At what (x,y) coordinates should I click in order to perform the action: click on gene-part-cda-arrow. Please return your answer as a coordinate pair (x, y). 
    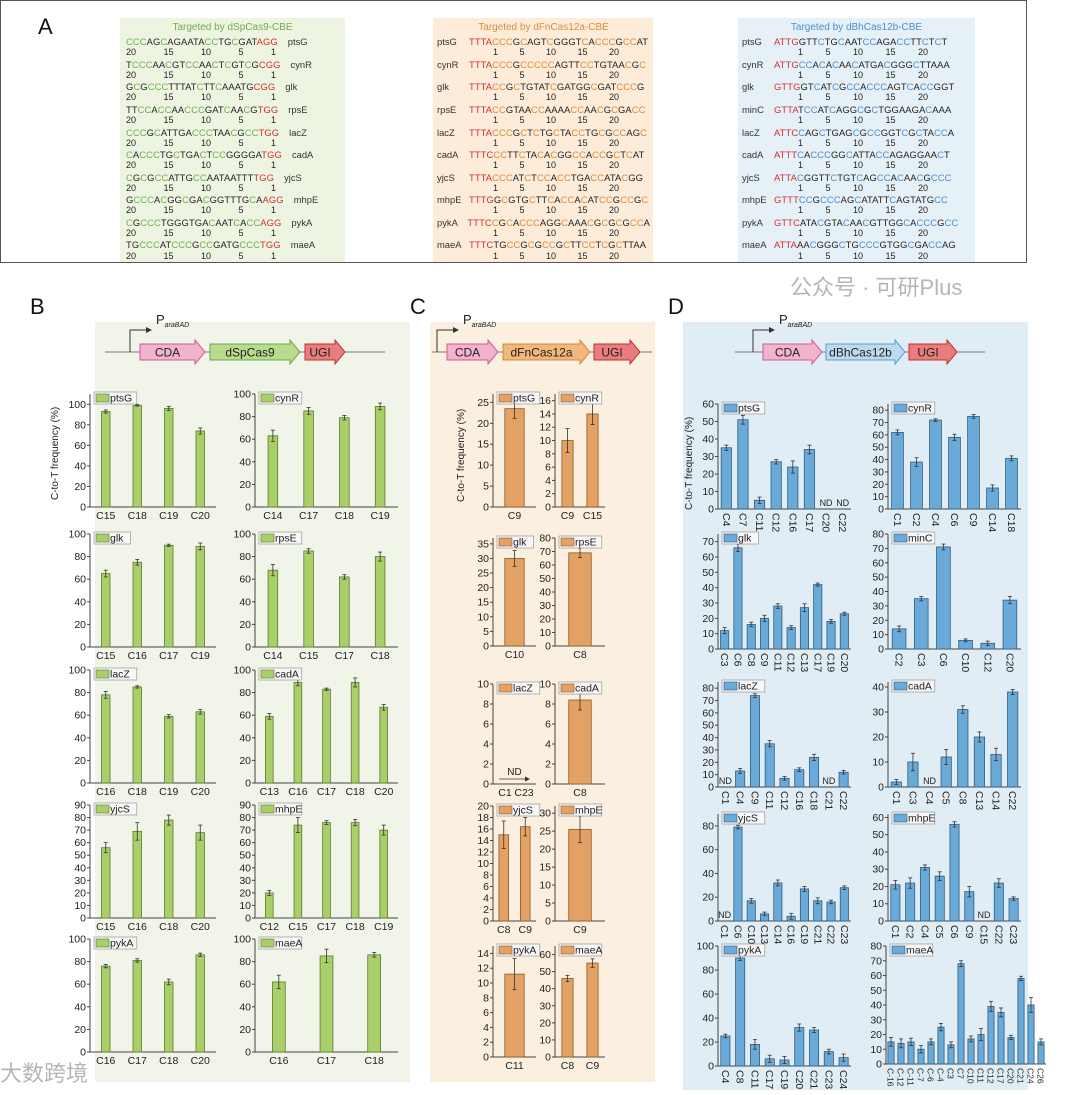
    Looking at the image, I should click on (472, 352).